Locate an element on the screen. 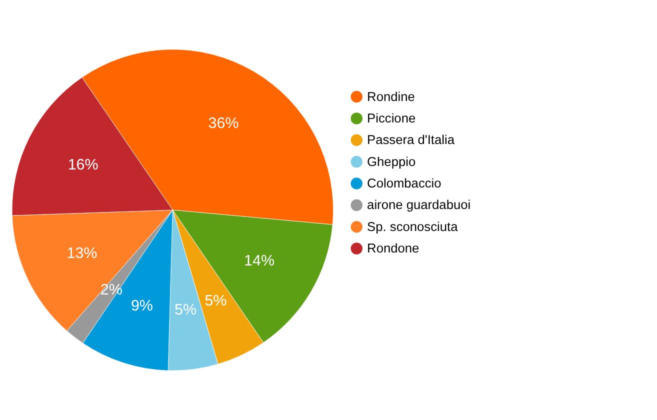 The width and height of the screenshot is (657, 420). data-label: 14% is located at coordinates (259, 261).